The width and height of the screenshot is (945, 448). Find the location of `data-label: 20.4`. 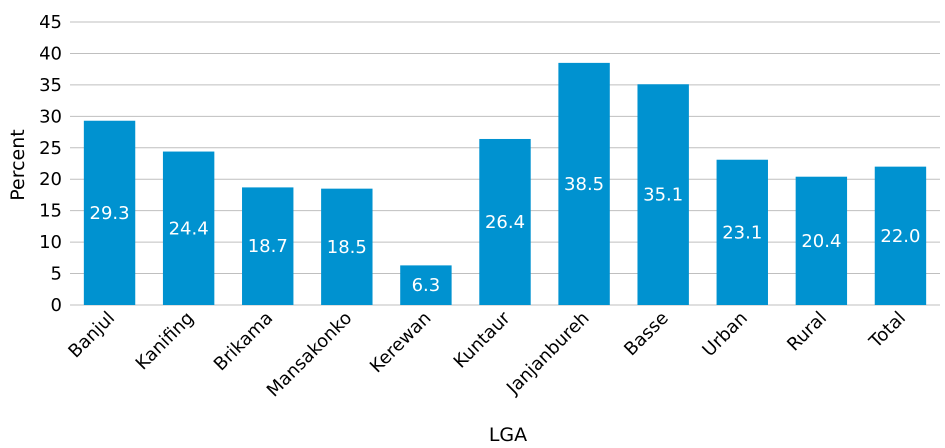

data-label: 20.4 is located at coordinates (821, 241).